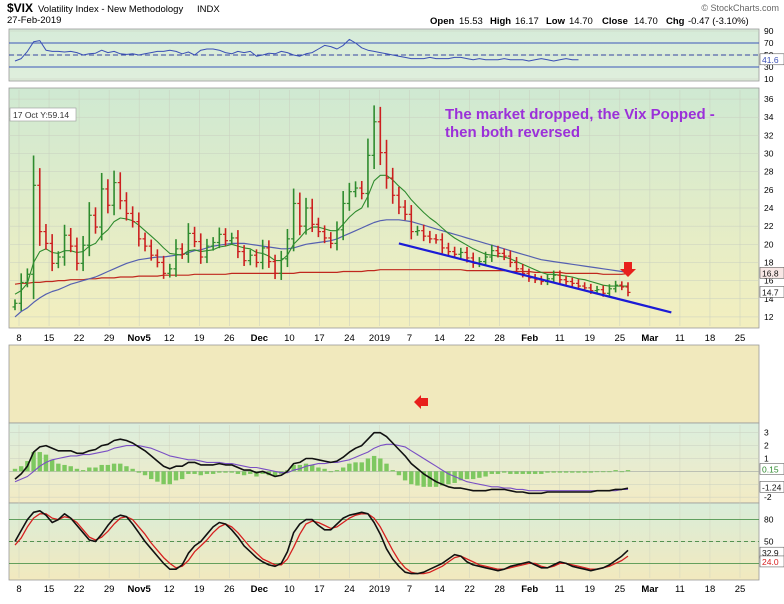  Describe the element at coordinates (769, 317) in the screenshot. I see `price-y-tick-label: 12` at that location.